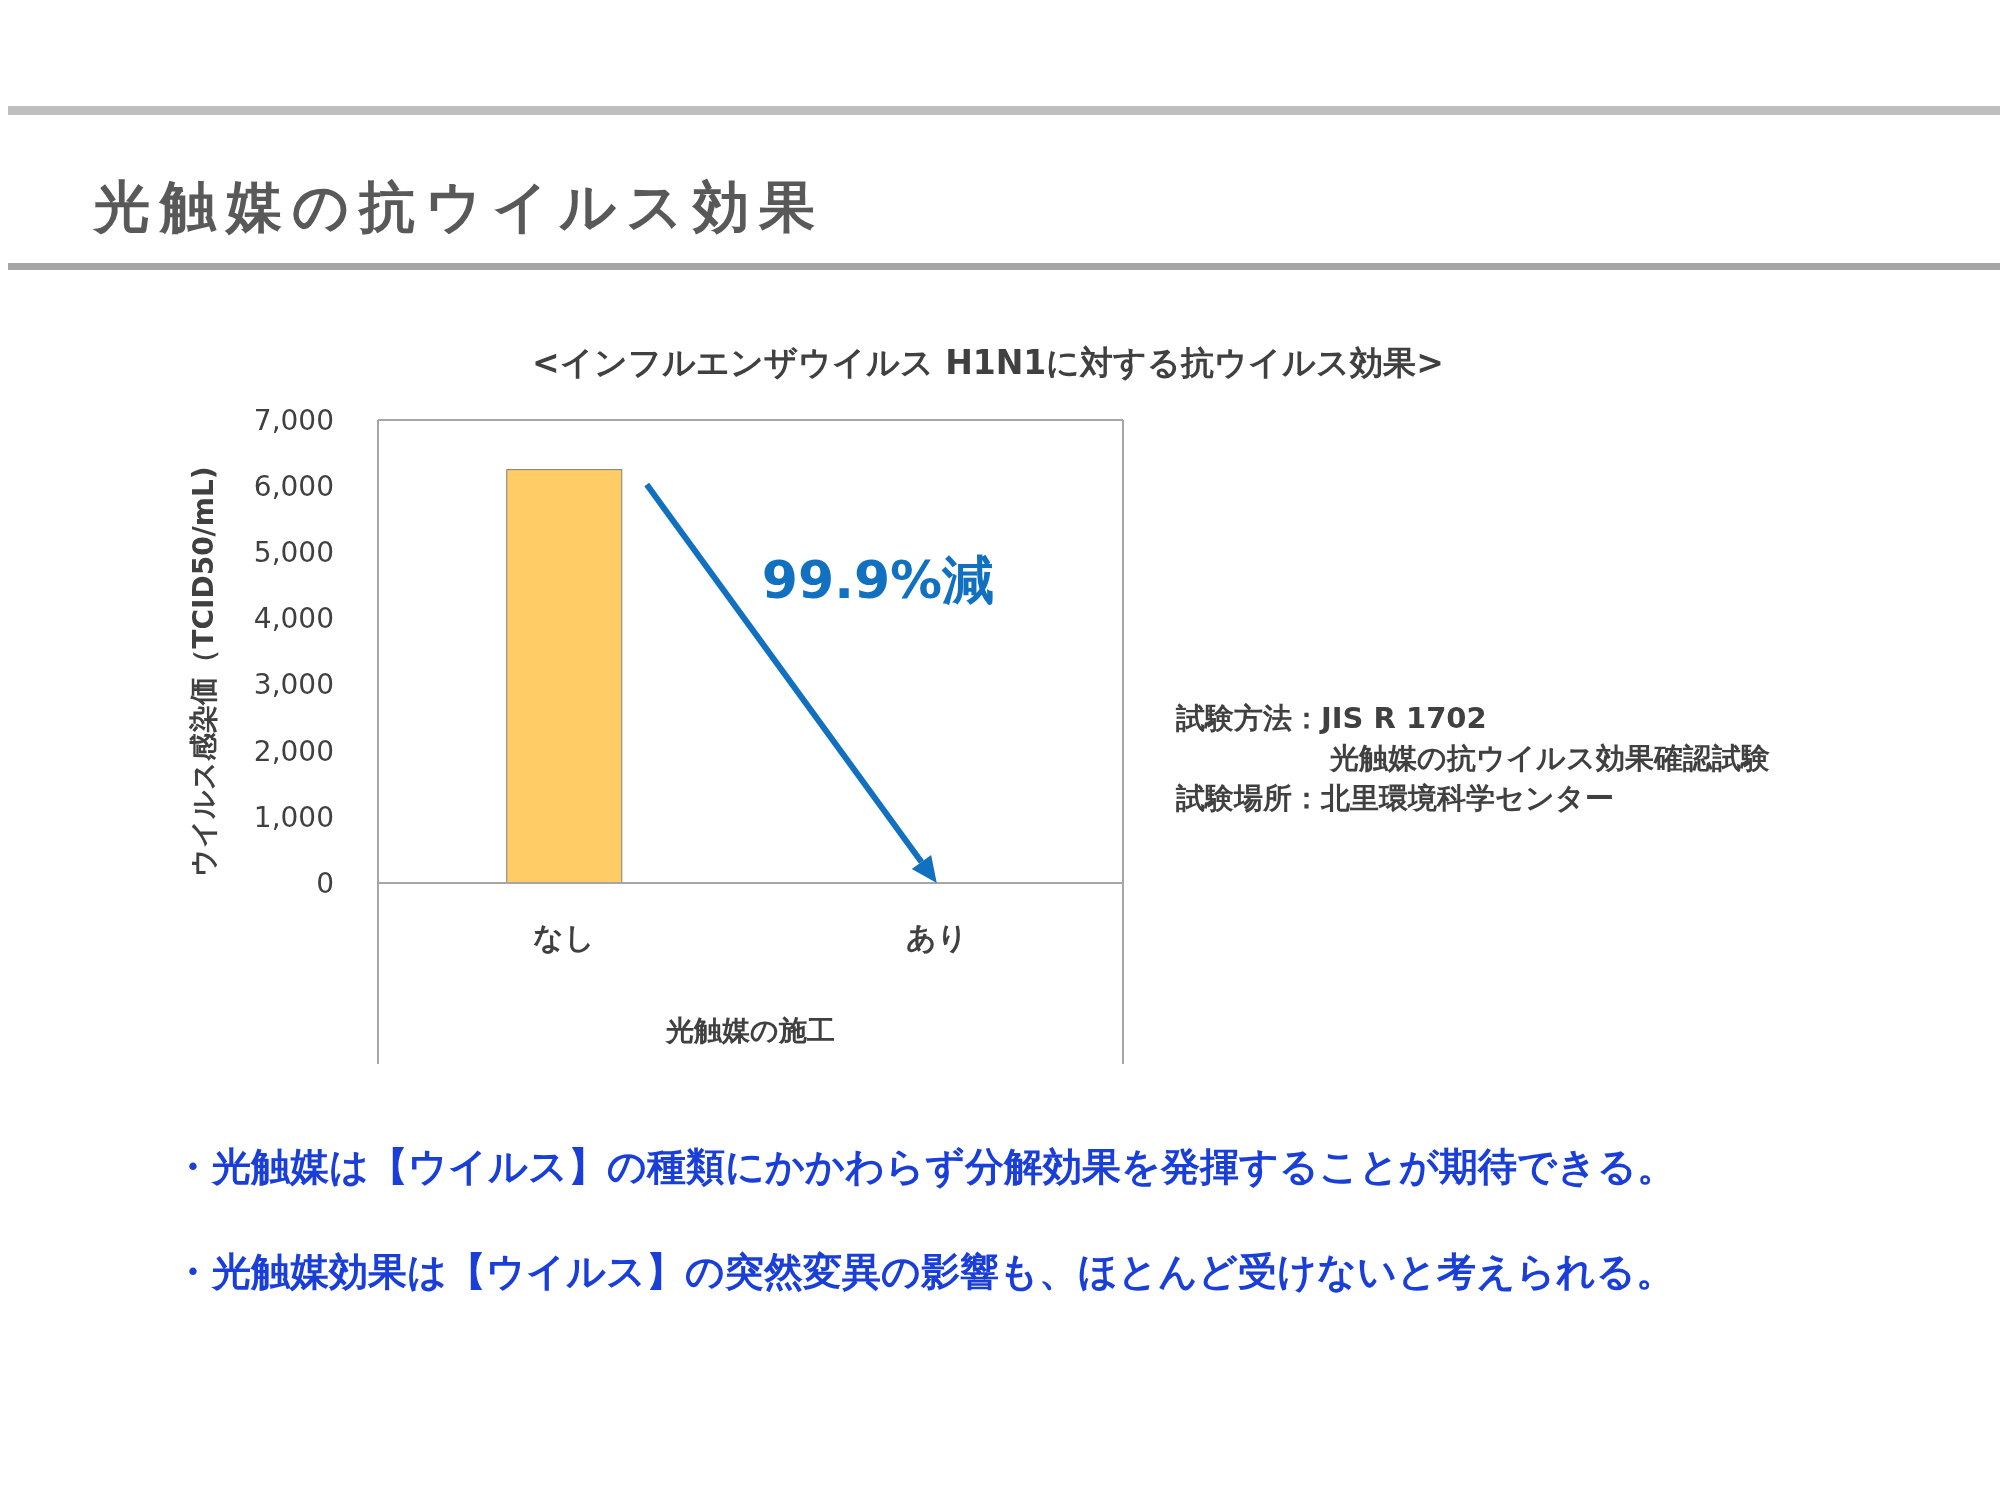 The image size is (2000, 1500). What do you see at coordinates (924, 1166) in the screenshot?
I see `text: ・光触媒は【ウイルス】の種類にかかわらず分解効果を発揮することが期待できる。` at bounding box center [924, 1166].